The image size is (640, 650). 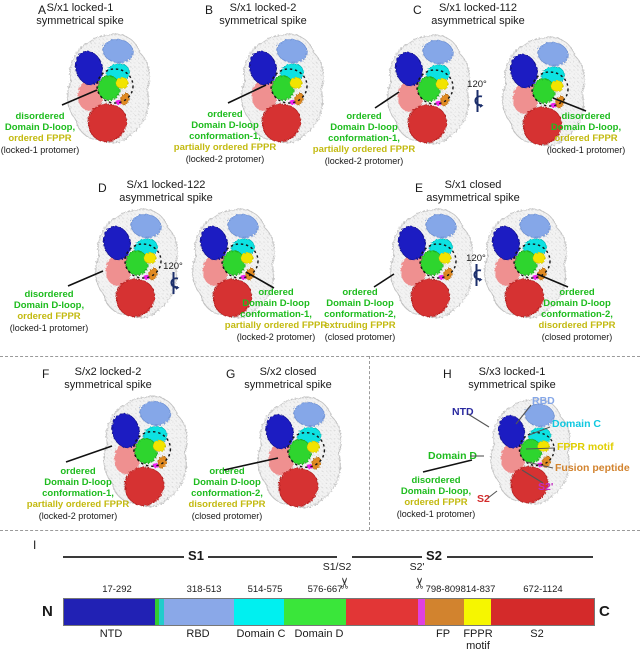 I want to click on domain-bar-segment-sliver-cyan, so click(x=161, y=612).